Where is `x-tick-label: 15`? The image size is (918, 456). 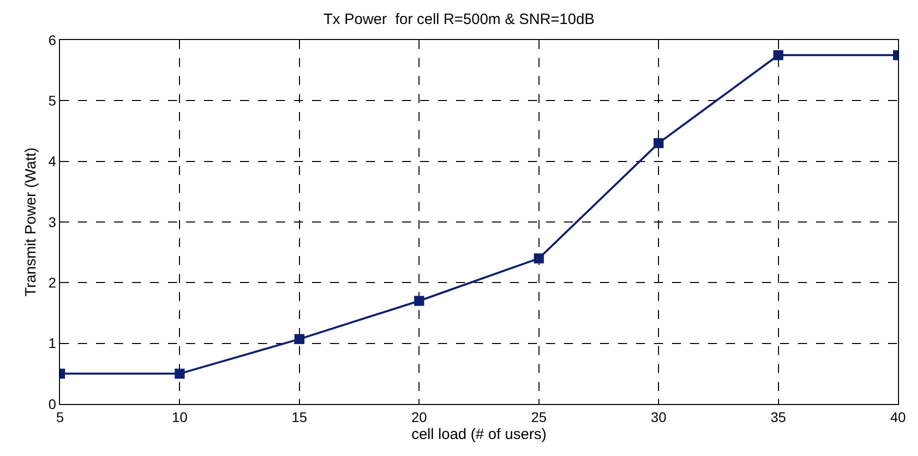 x-tick-label: 15 is located at coordinates (300, 416).